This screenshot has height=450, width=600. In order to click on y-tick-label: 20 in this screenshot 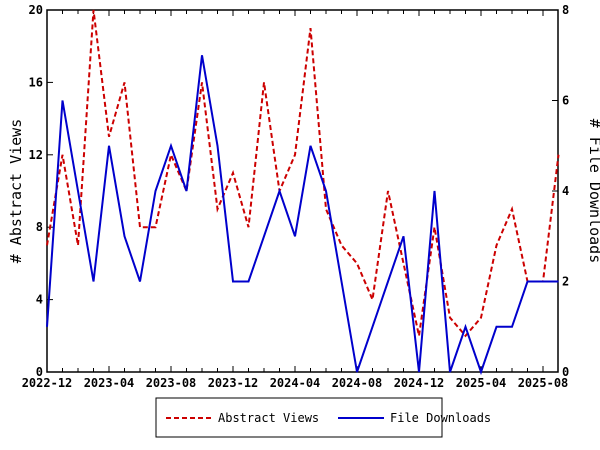, I will do `click(36, 10)`.